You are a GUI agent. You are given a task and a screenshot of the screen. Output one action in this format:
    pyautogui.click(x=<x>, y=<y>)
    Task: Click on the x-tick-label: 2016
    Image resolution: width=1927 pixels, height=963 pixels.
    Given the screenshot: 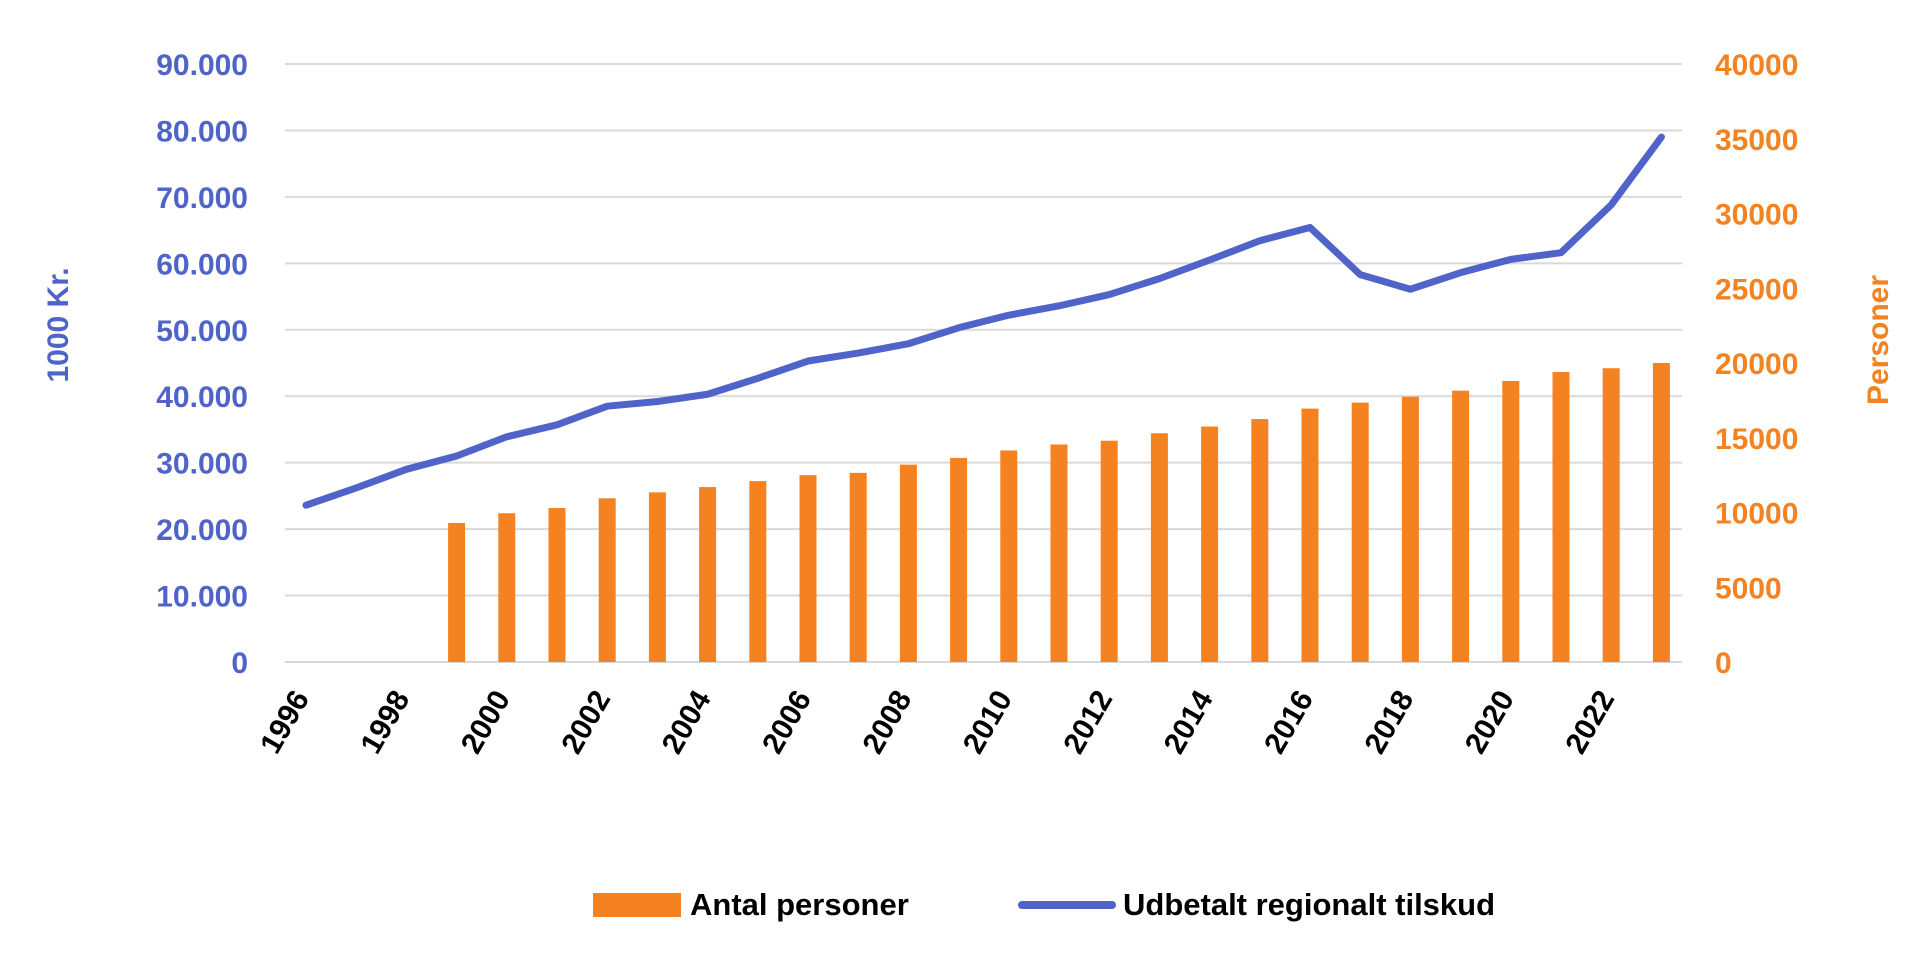 What is the action you would take?
    pyautogui.click(x=1289, y=722)
    